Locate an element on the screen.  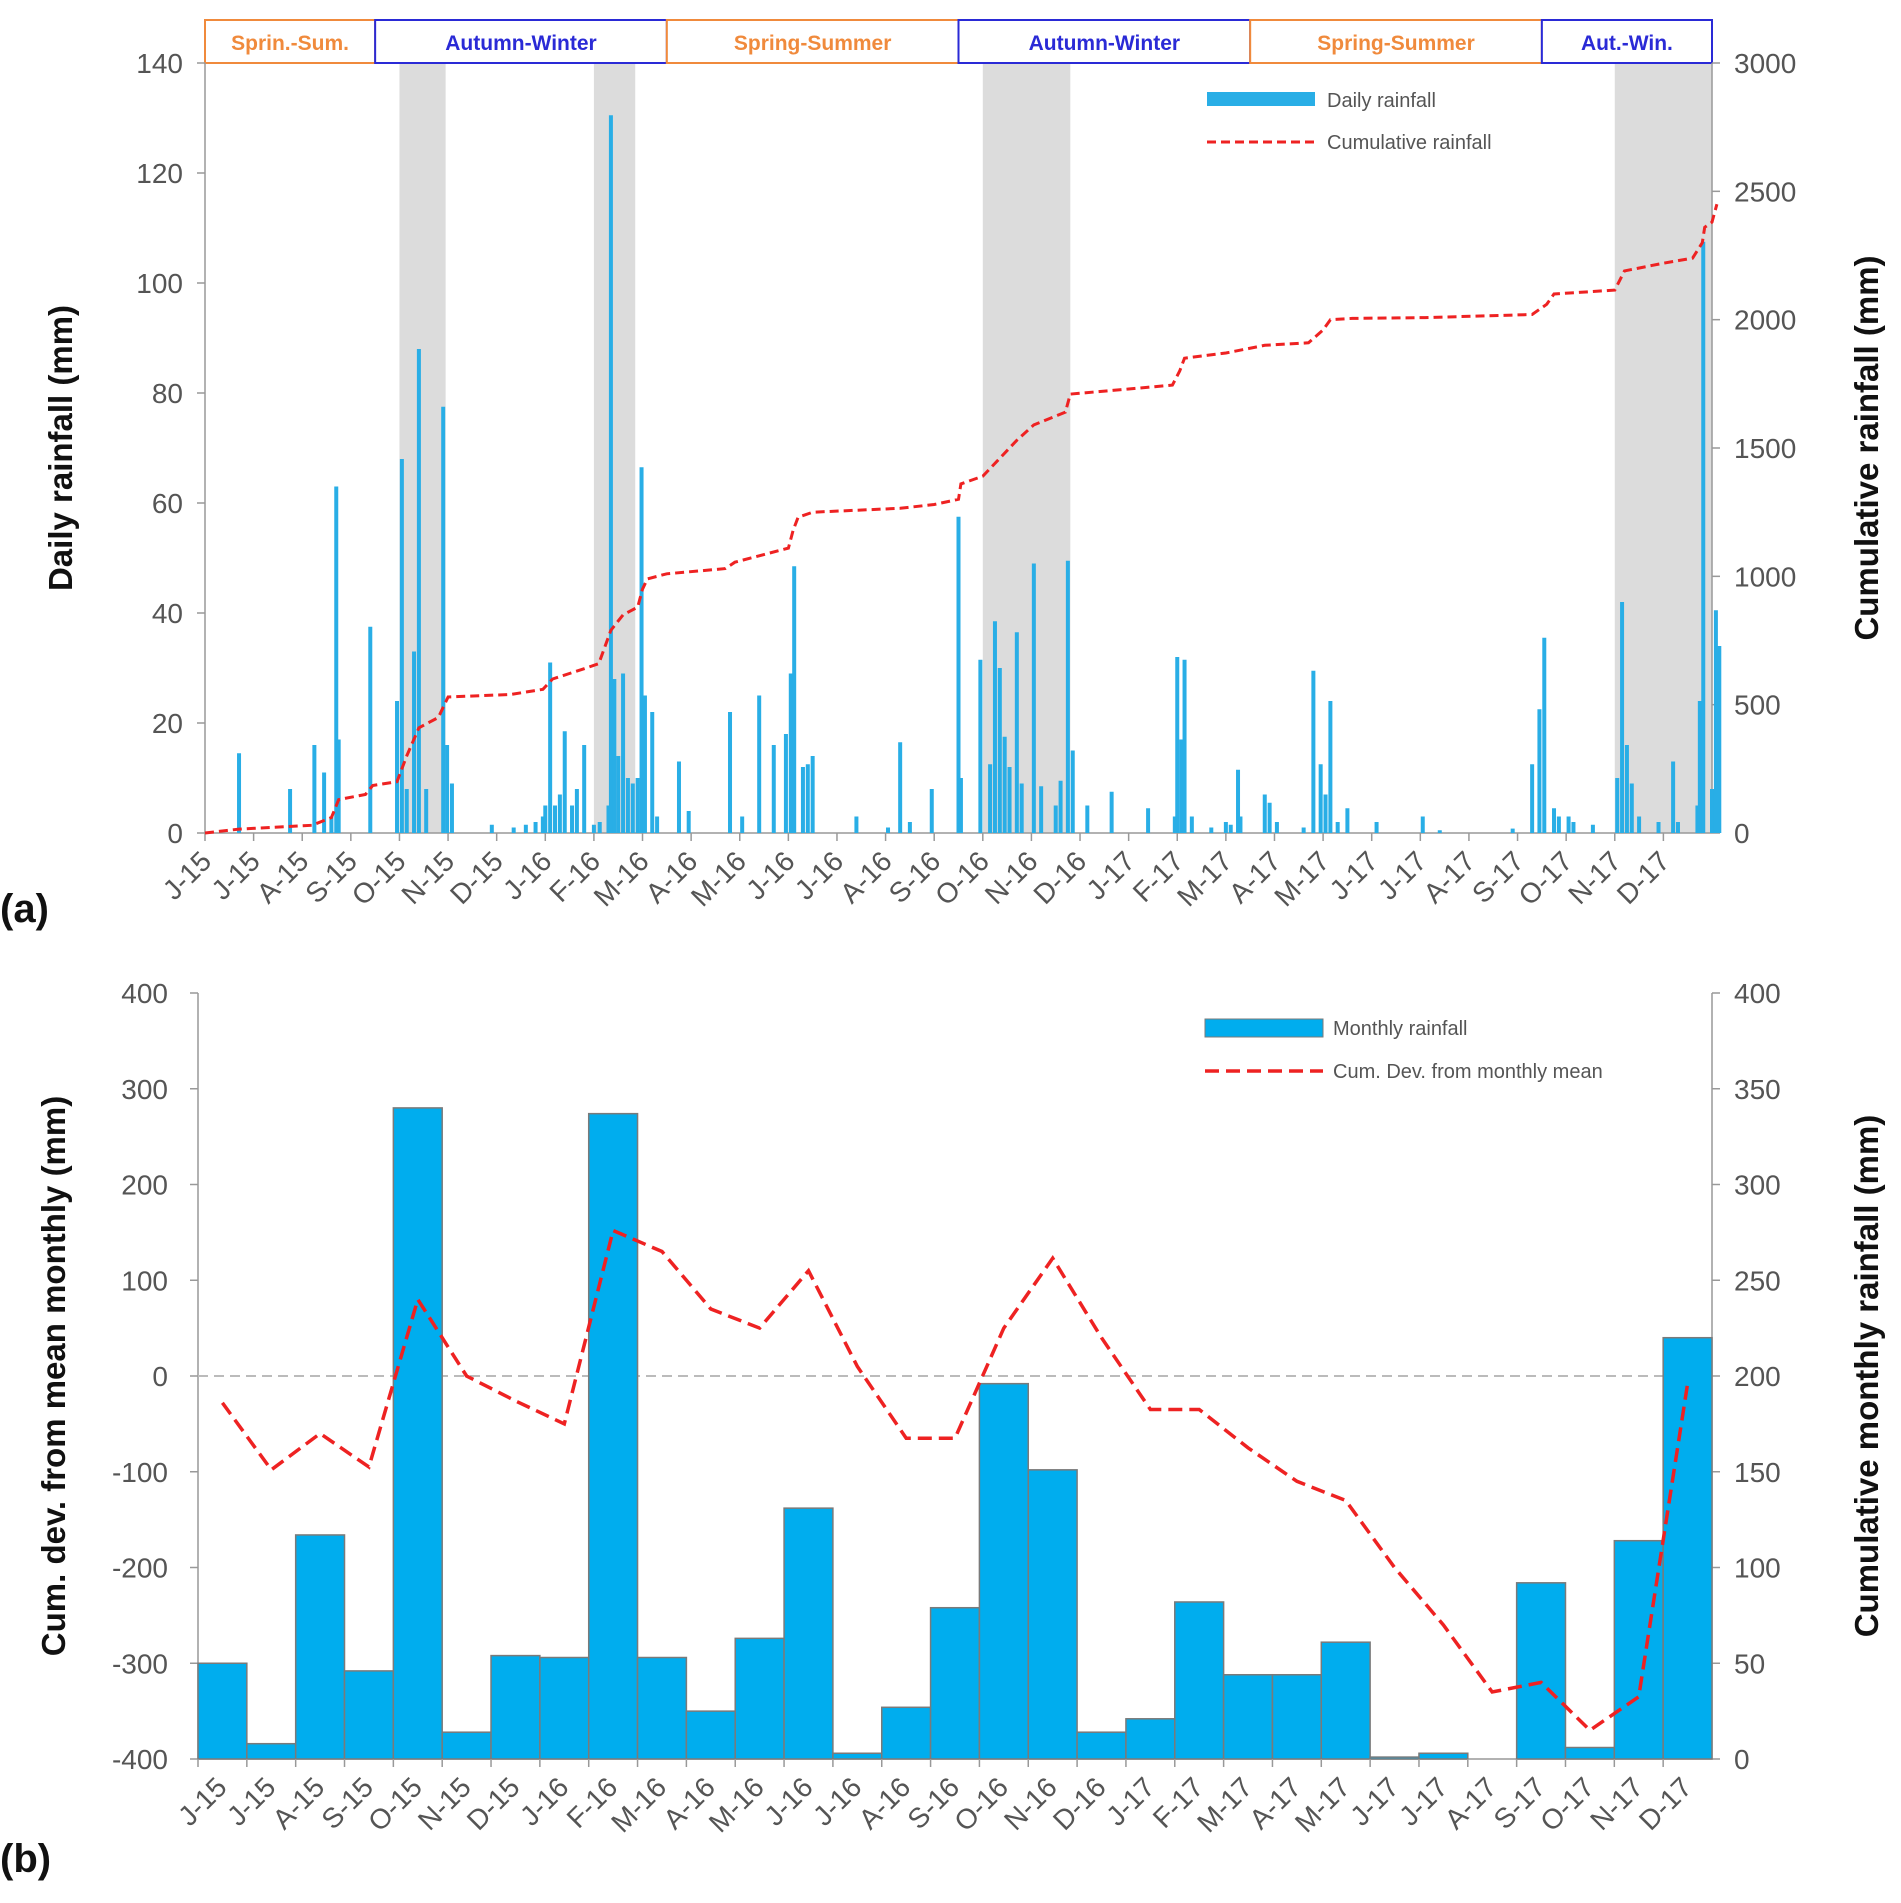
left-tick-label-6: 120 is located at coordinates (159, 173).